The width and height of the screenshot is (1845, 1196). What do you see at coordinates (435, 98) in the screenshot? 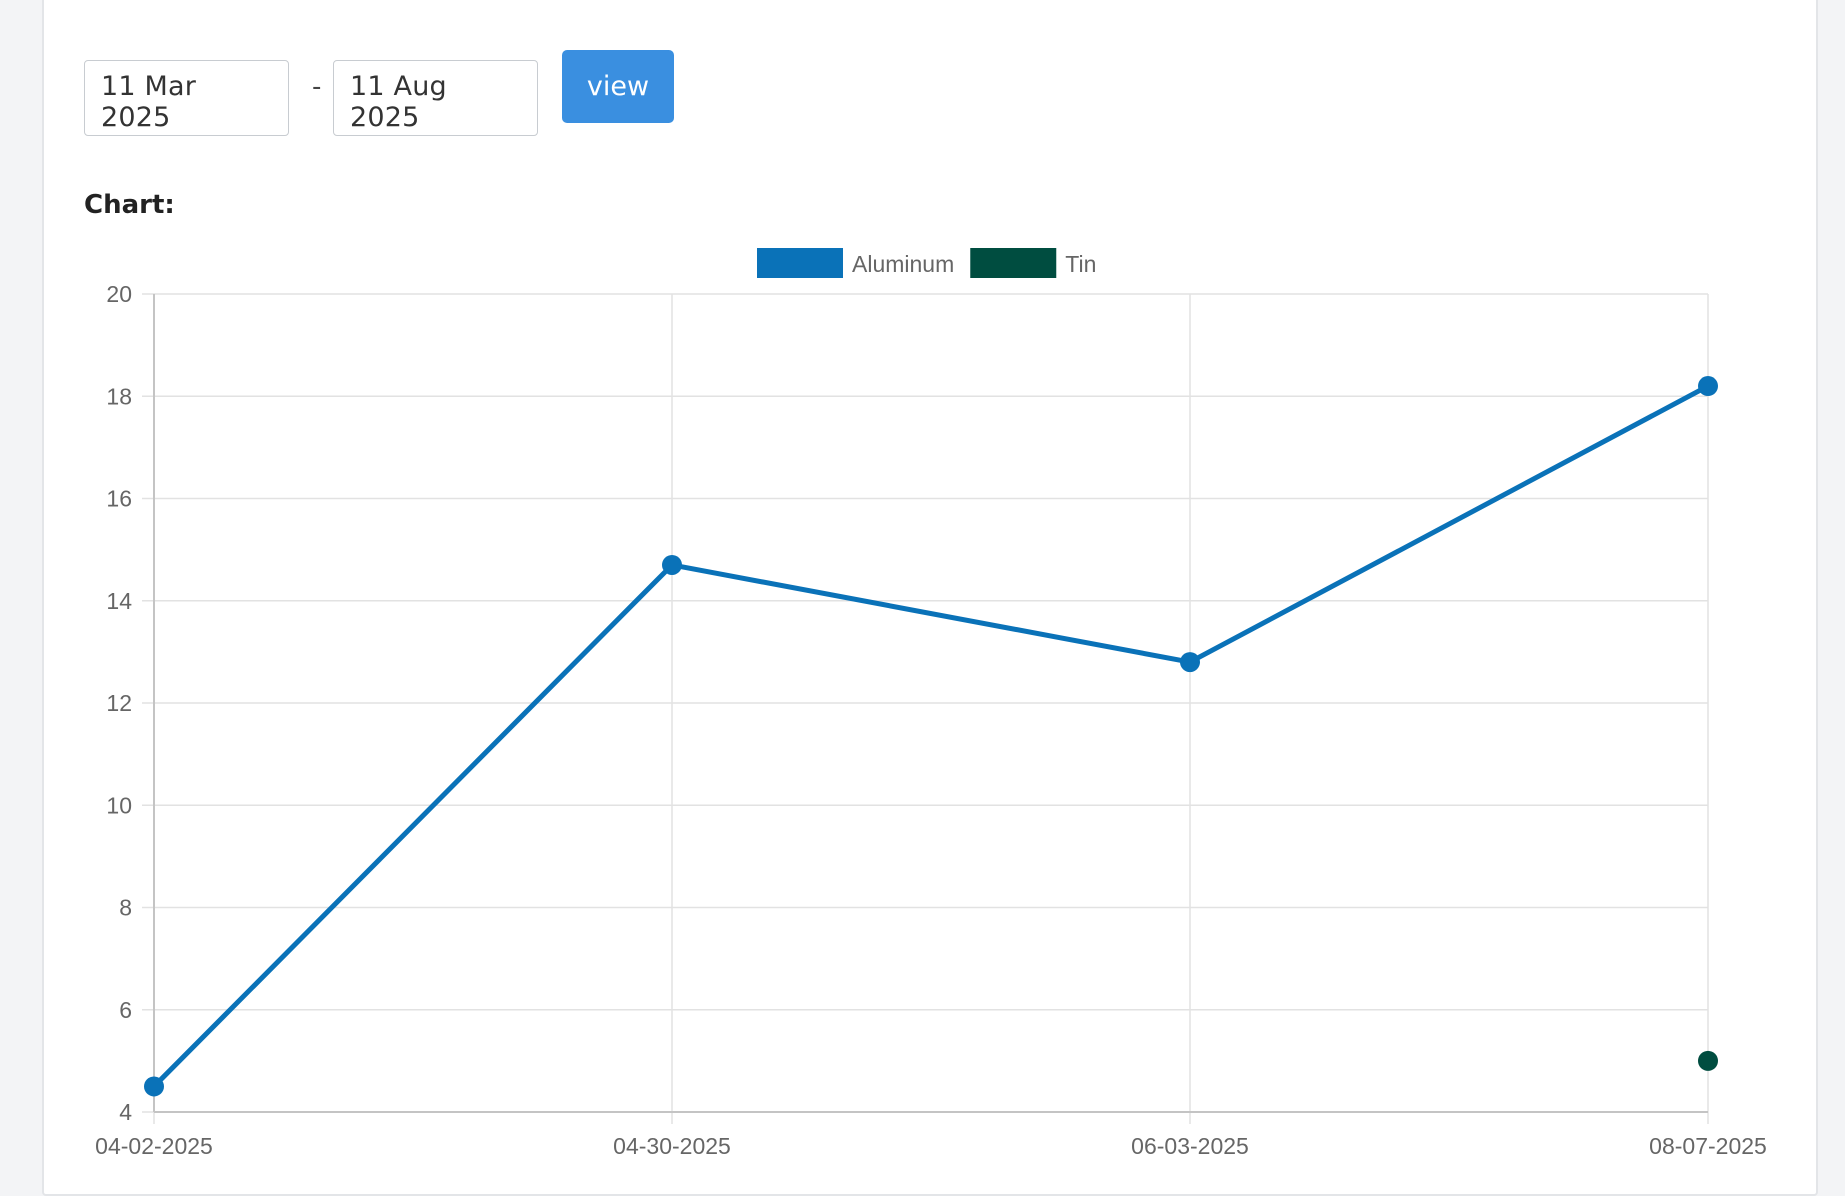
I see `end-date-input: 11 Aug 2025` at bounding box center [435, 98].